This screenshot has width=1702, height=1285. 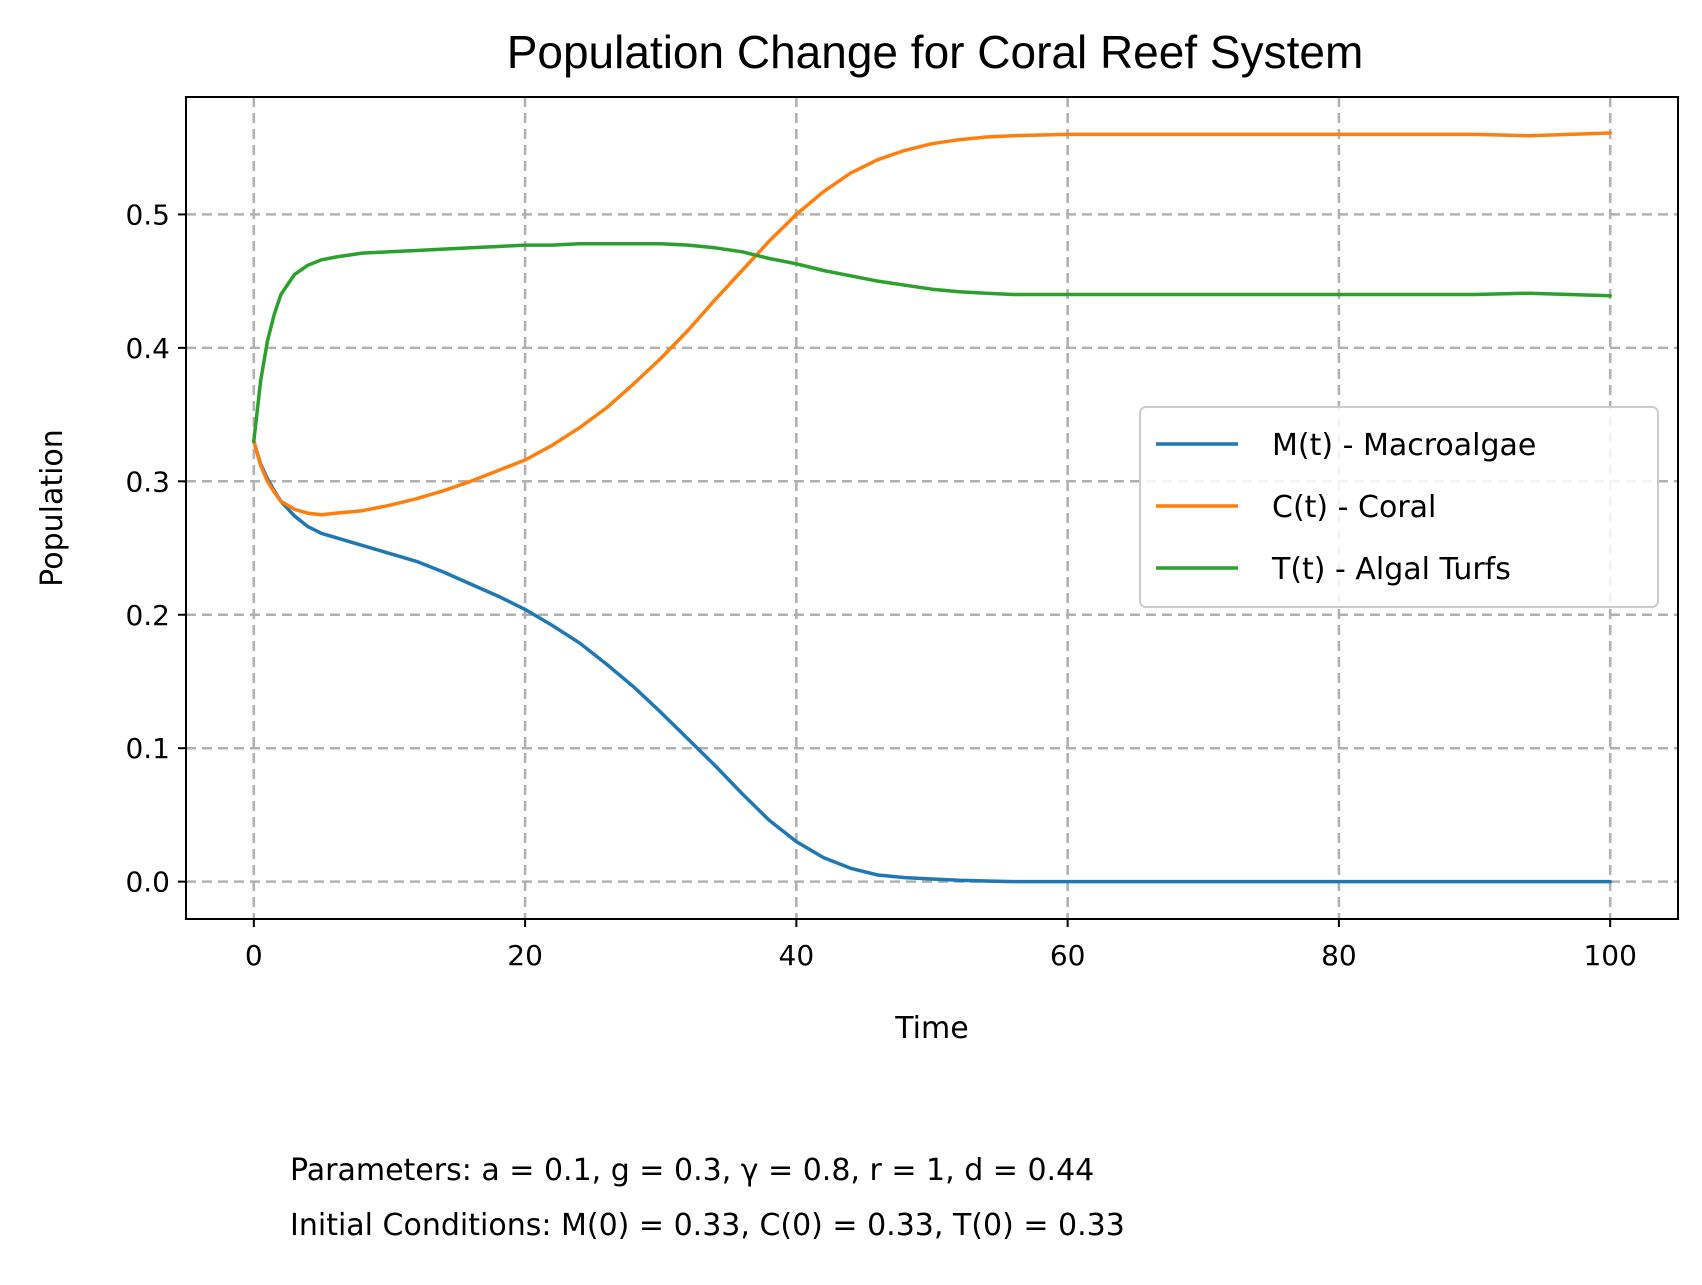 What do you see at coordinates (1609, 955) in the screenshot?
I see `x-tick-label: 100` at bounding box center [1609, 955].